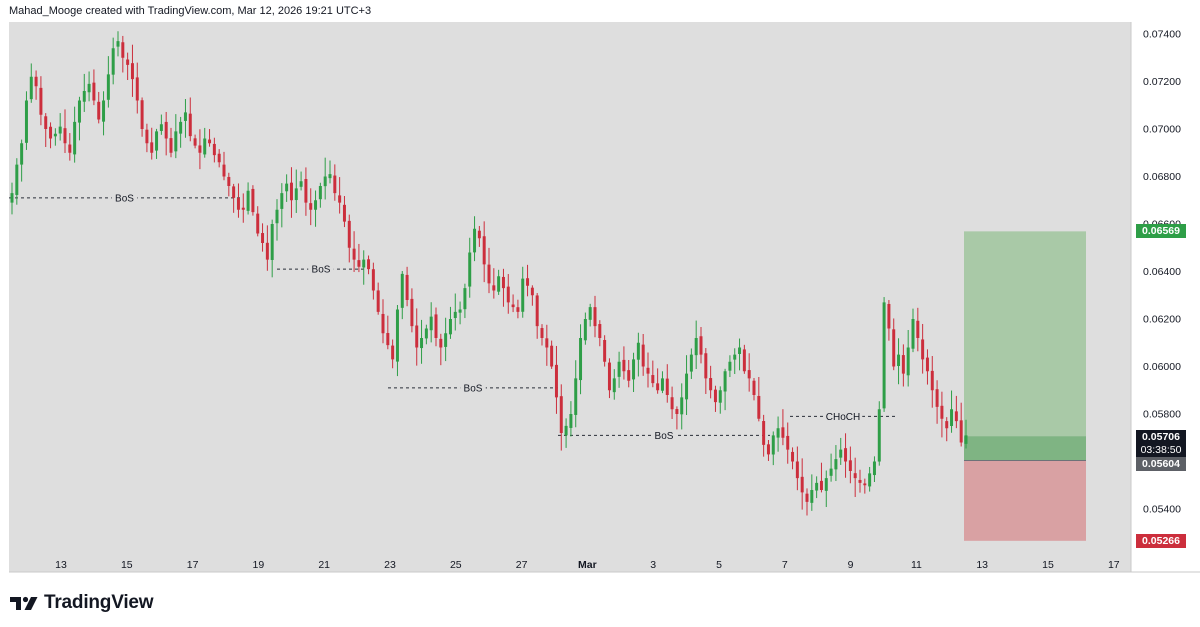 This screenshot has height=627, width=1200. I want to click on current-price-tag: 0.05706, so click(1161, 437).